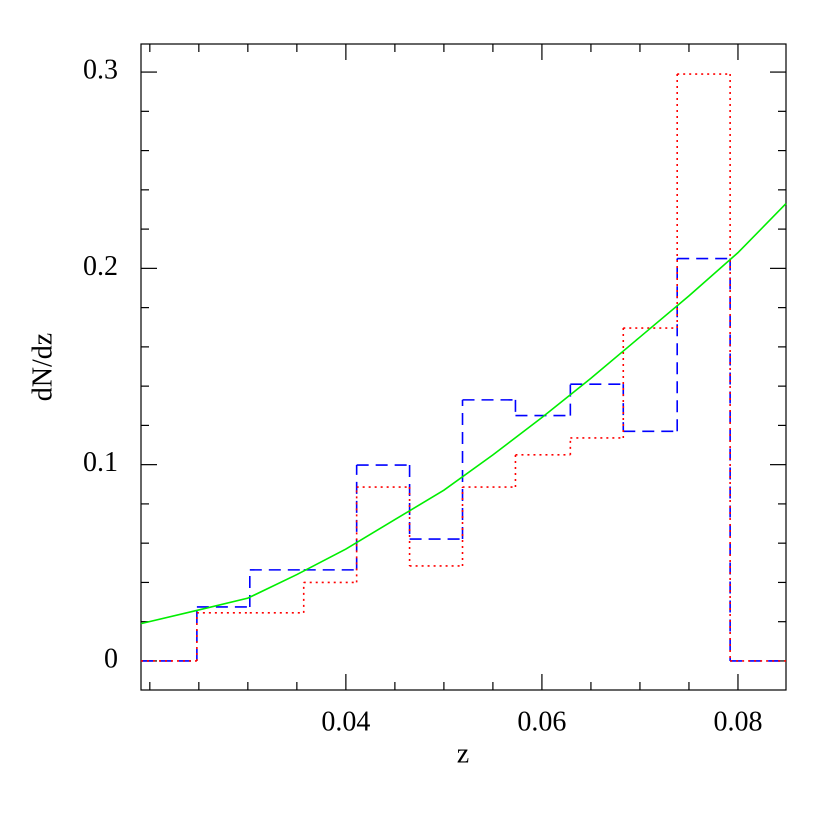  What do you see at coordinates (345, 721) in the screenshot?
I see `x-tick-label: 0.04` at bounding box center [345, 721].